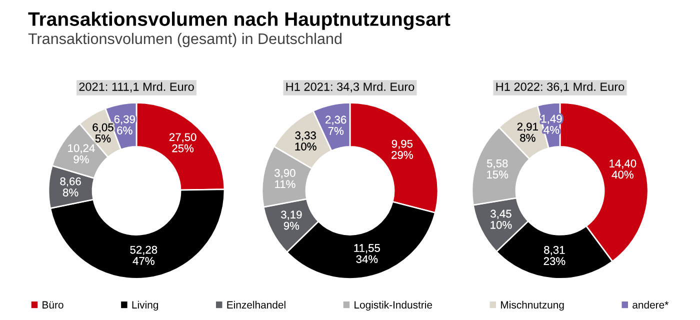 The image size is (700, 320). I want to click on text: H1 2022: 36,1 Mrd. Euro, so click(560, 87).